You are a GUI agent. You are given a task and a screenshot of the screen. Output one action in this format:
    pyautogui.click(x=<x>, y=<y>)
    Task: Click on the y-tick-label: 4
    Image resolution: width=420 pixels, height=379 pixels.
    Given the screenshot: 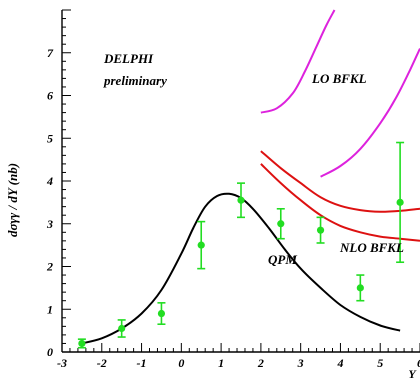 What is the action you would take?
    pyautogui.click(x=49, y=181)
    